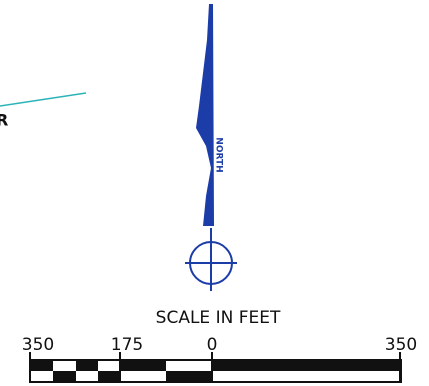 The width and height of the screenshot is (429, 386). Describe the element at coordinates (218, 318) in the screenshot. I see `scale-title: SCALE IN FEET` at that location.